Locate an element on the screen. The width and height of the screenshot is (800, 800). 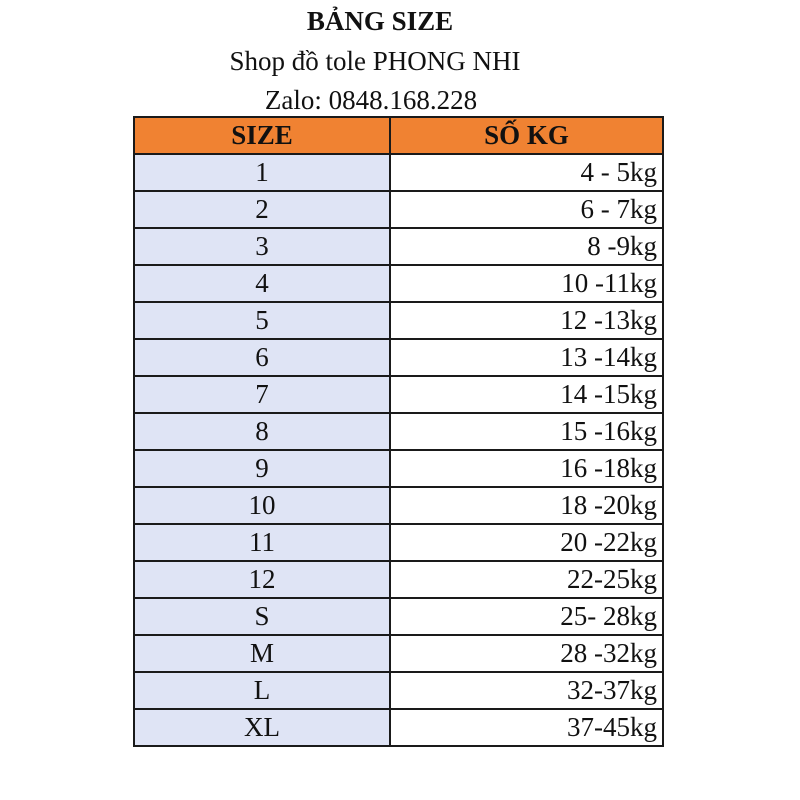
shop-name: Shop đồ tole PHONG NHI is located at coordinates (375, 61).